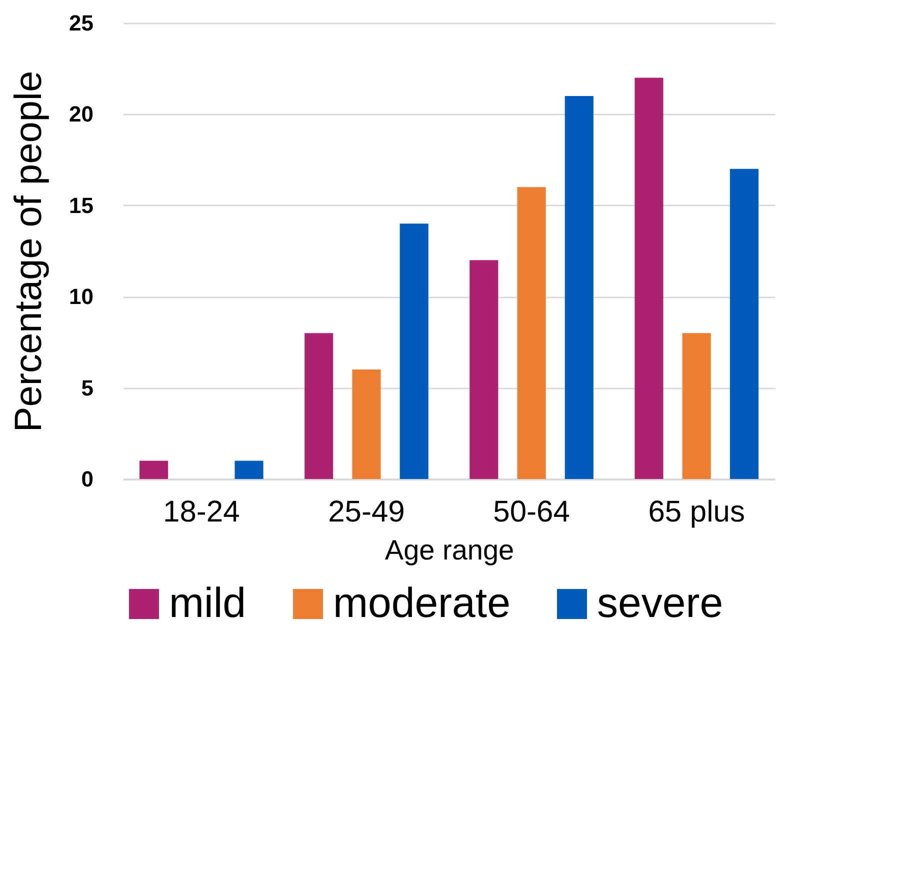 The height and width of the screenshot is (872, 917). What do you see at coordinates (81, 114) in the screenshot?
I see `y-tick-label: 20` at bounding box center [81, 114].